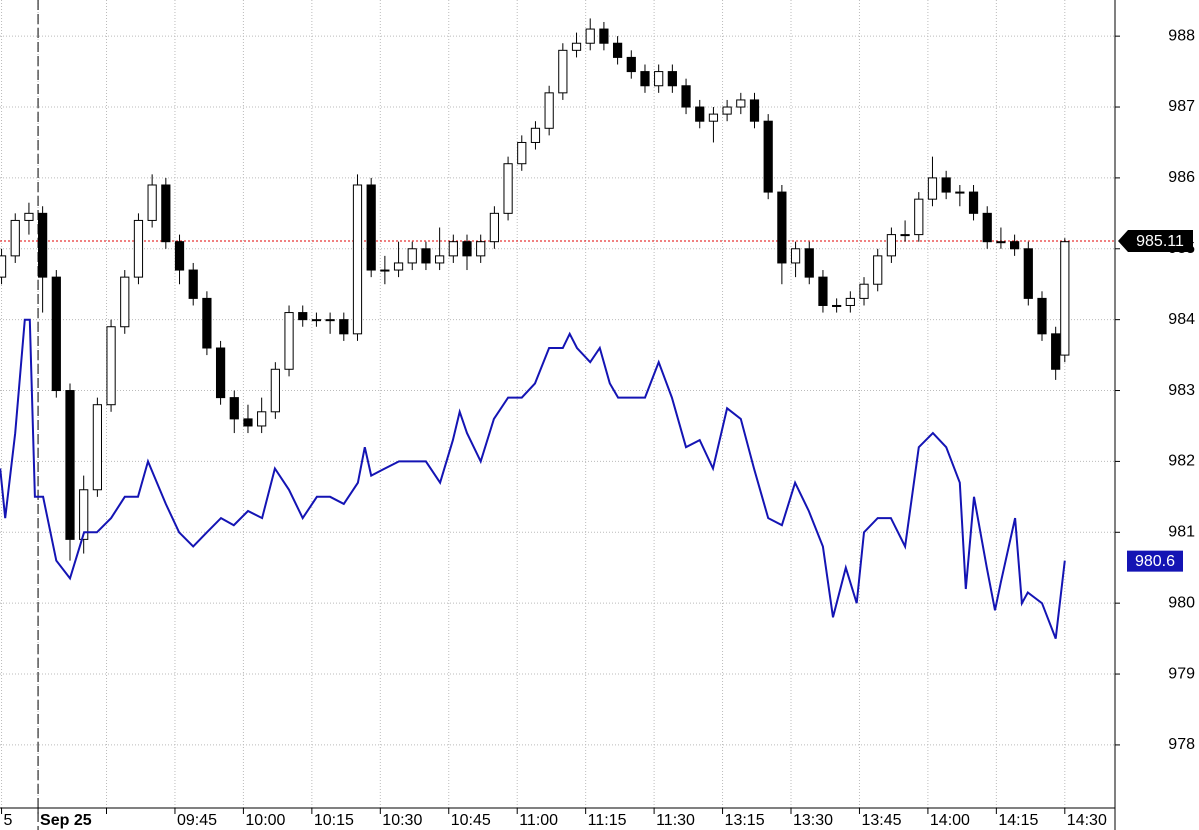  What do you see at coordinates (1181, 532) in the screenshot?
I see `y-tick-label: 981` at bounding box center [1181, 532].